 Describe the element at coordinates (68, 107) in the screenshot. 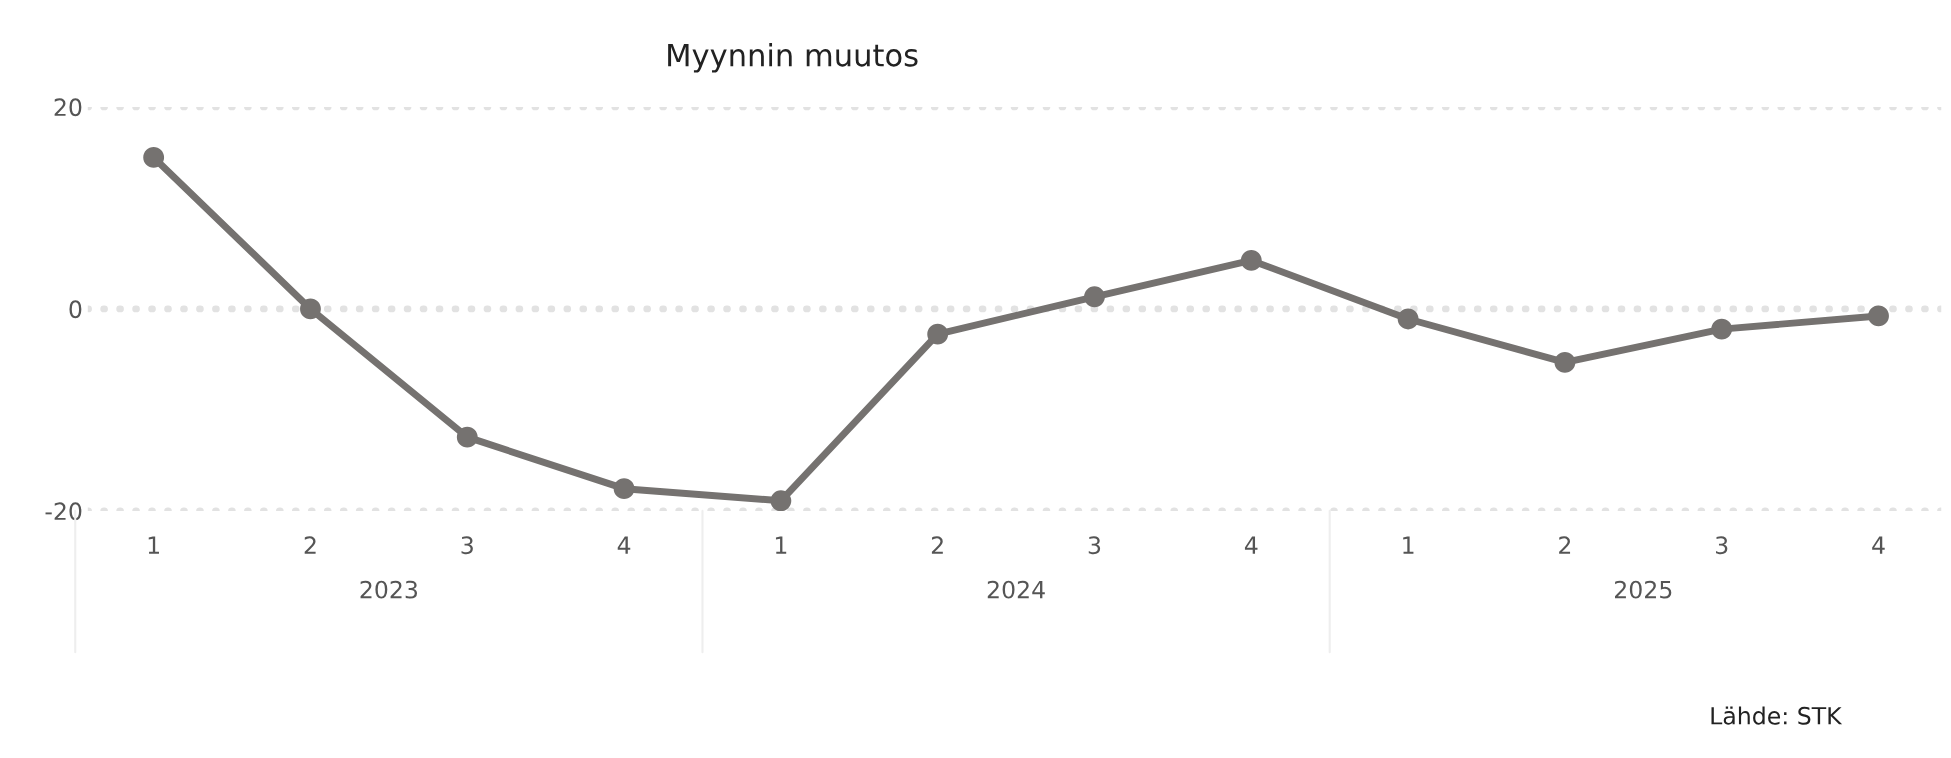

I see `y-tick-label: 20` at that location.